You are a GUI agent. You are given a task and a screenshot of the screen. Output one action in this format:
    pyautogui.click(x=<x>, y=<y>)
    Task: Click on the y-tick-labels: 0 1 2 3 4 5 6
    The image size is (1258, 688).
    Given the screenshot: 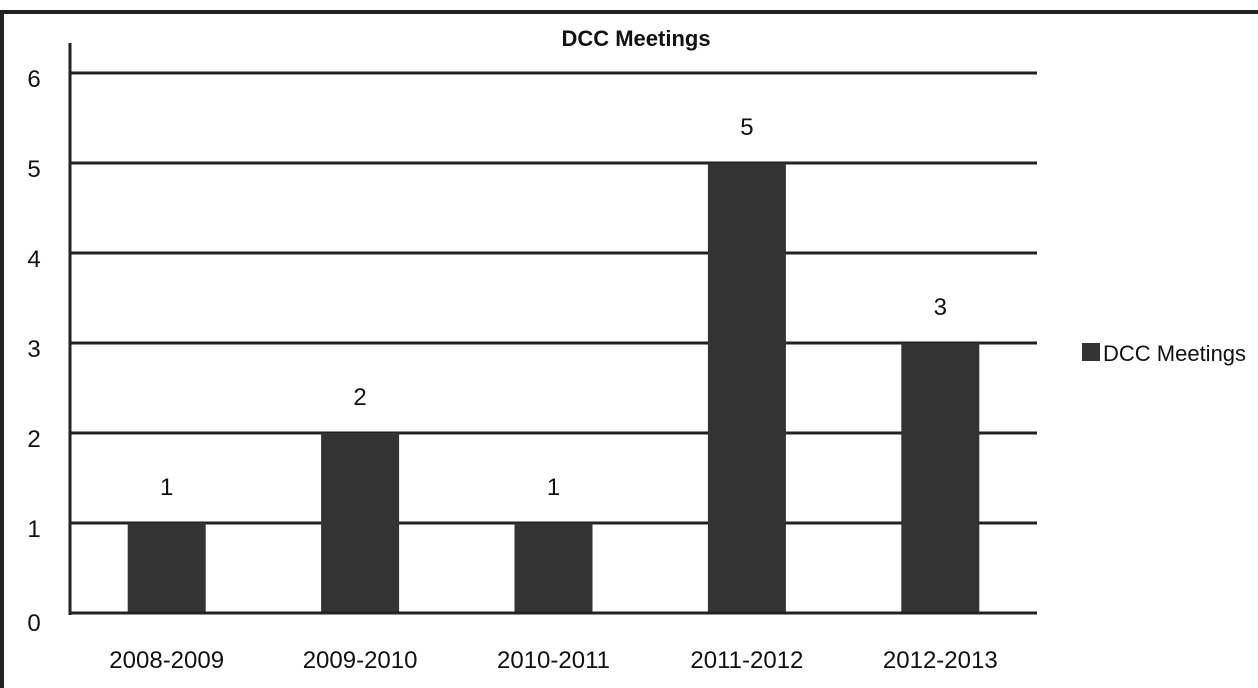 What is the action you would take?
    pyautogui.click(x=33, y=351)
    